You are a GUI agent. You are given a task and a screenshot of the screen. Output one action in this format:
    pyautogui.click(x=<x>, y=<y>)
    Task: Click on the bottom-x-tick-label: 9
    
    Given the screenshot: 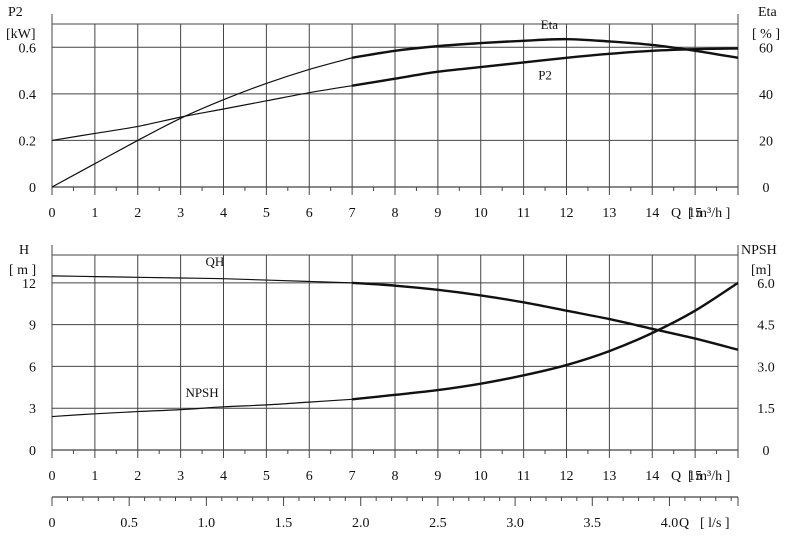 What is the action you would take?
    pyautogui.click(x=437, y=476)
    